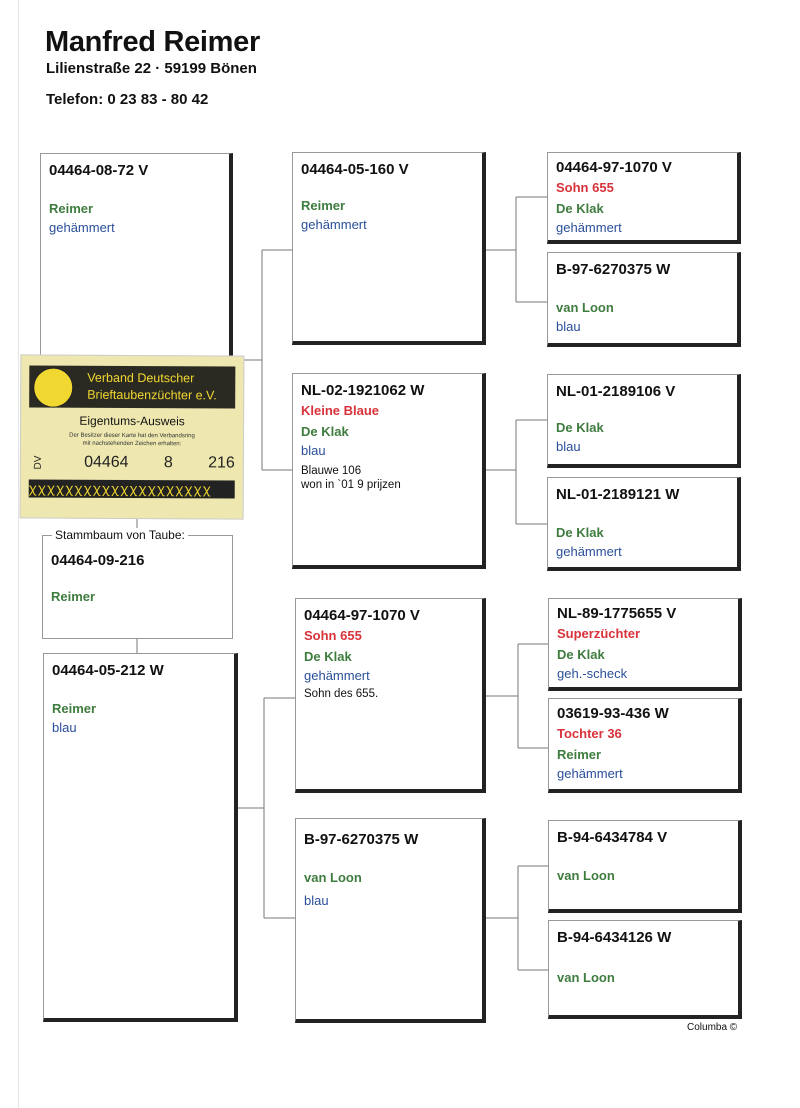  I want to click on ring-number: 04464-05-212 W, so click(108, 670).